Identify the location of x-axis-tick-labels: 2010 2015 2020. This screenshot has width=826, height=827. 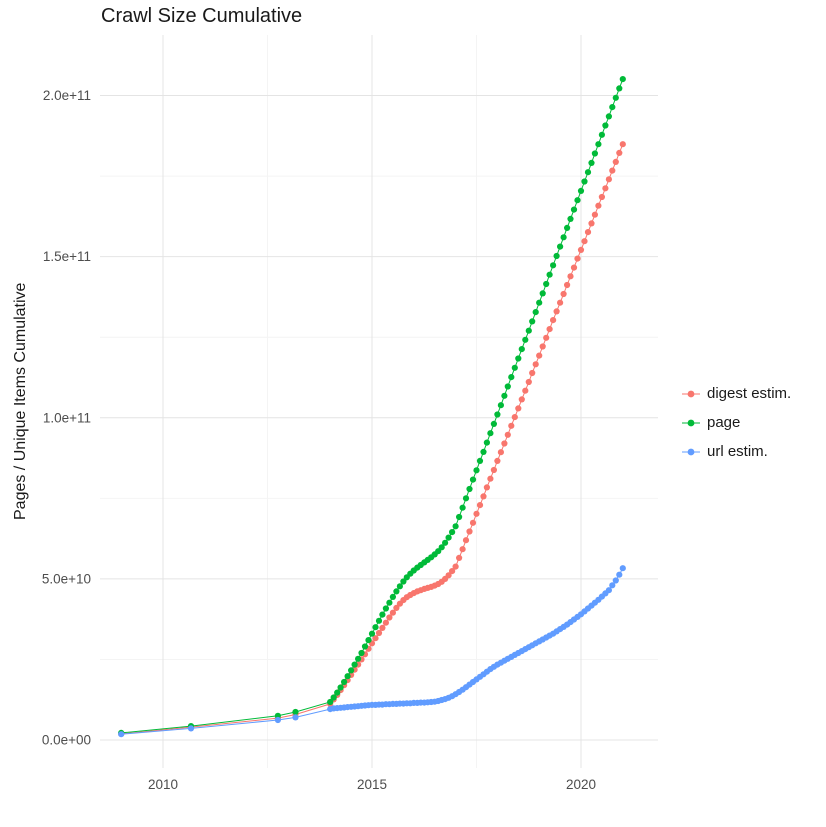
(372, 784).